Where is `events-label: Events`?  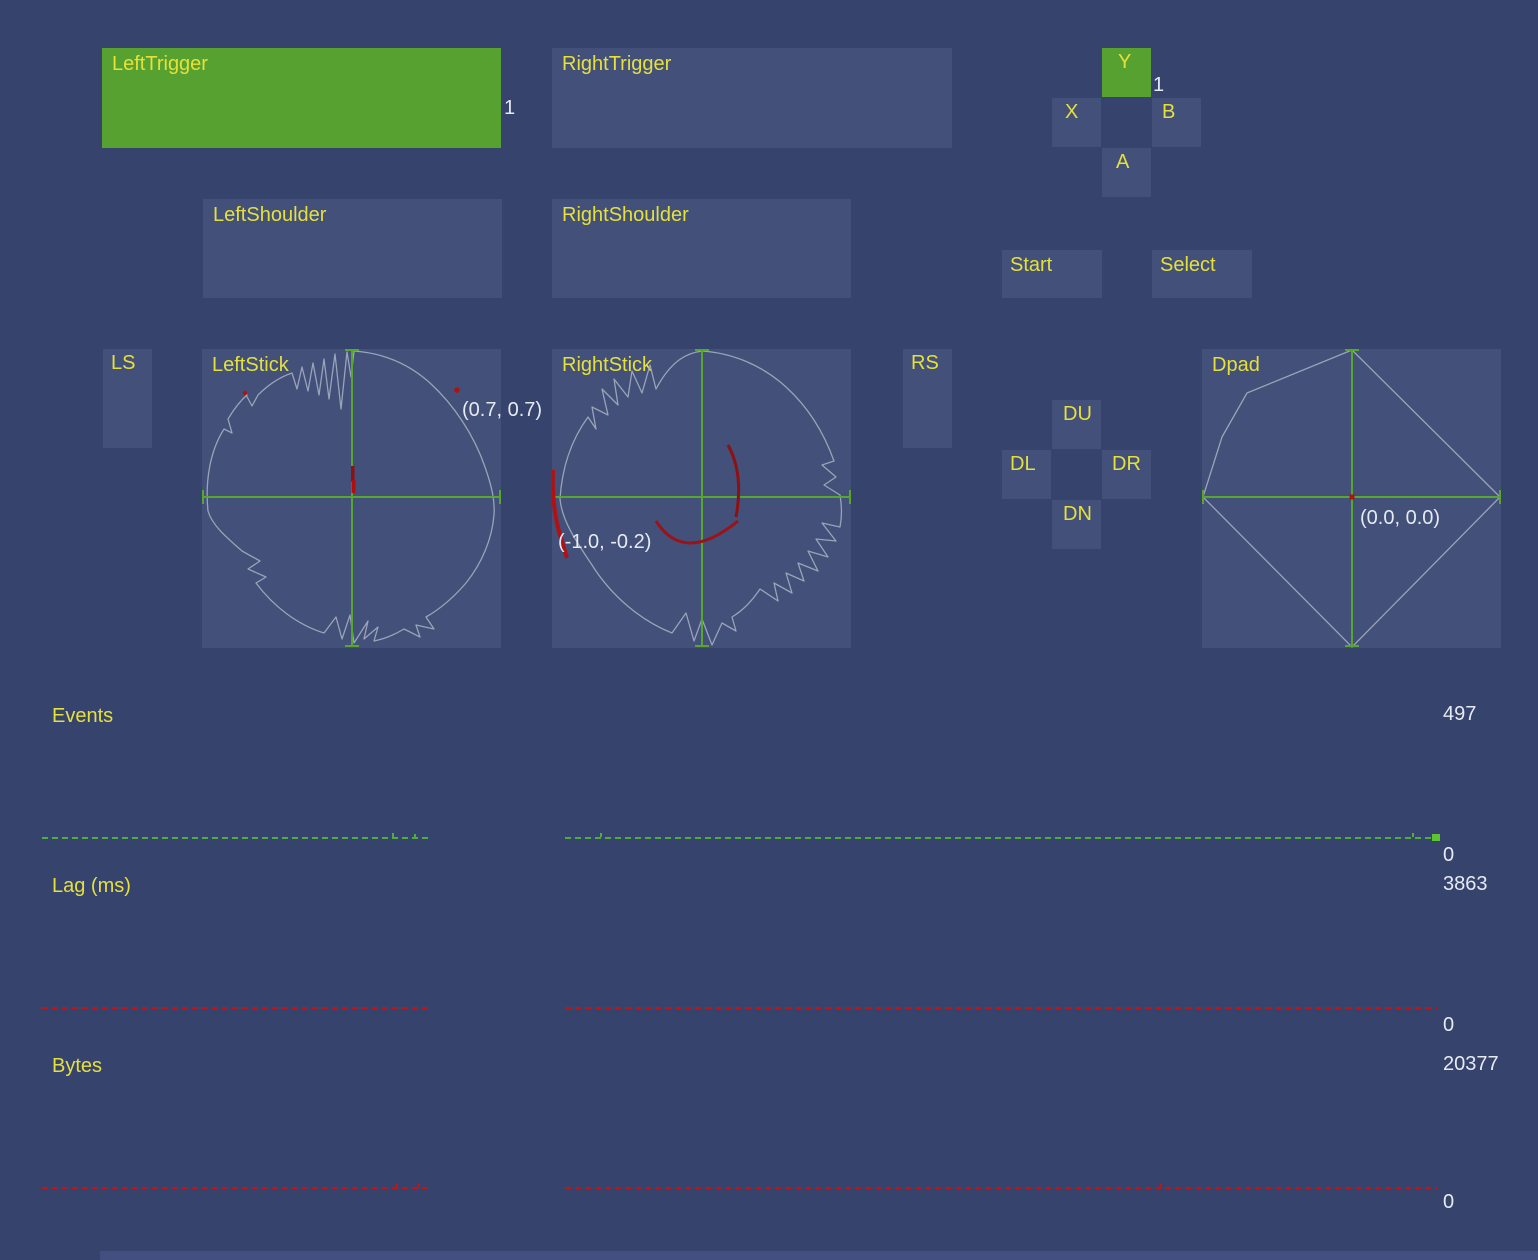 events-label: Events is located at coordinates (83, 716).